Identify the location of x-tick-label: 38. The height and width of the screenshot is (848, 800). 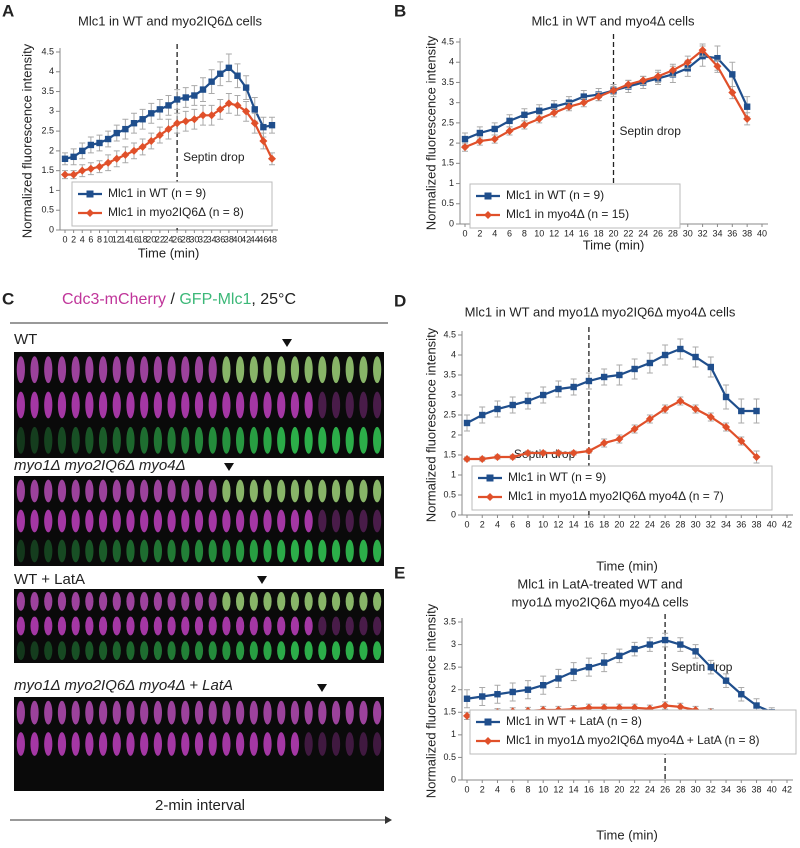
(229, 239).